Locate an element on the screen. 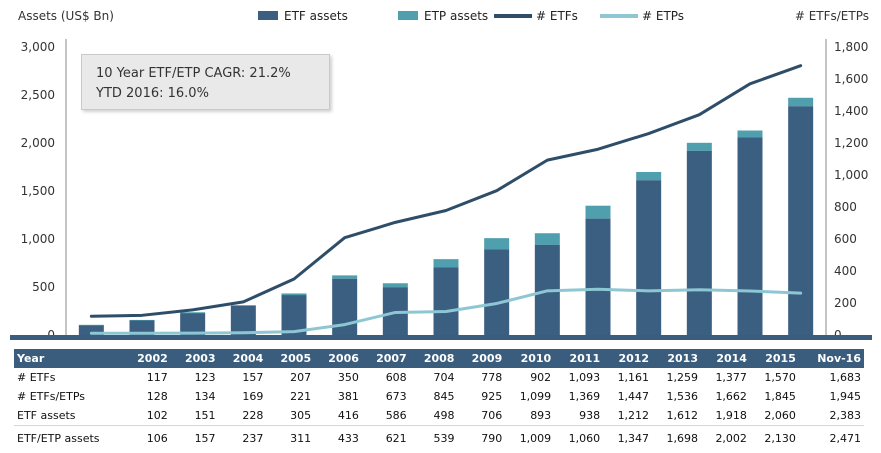 The image size is (881, 453). table-cell: 102 is located at coordinates (157, 415).